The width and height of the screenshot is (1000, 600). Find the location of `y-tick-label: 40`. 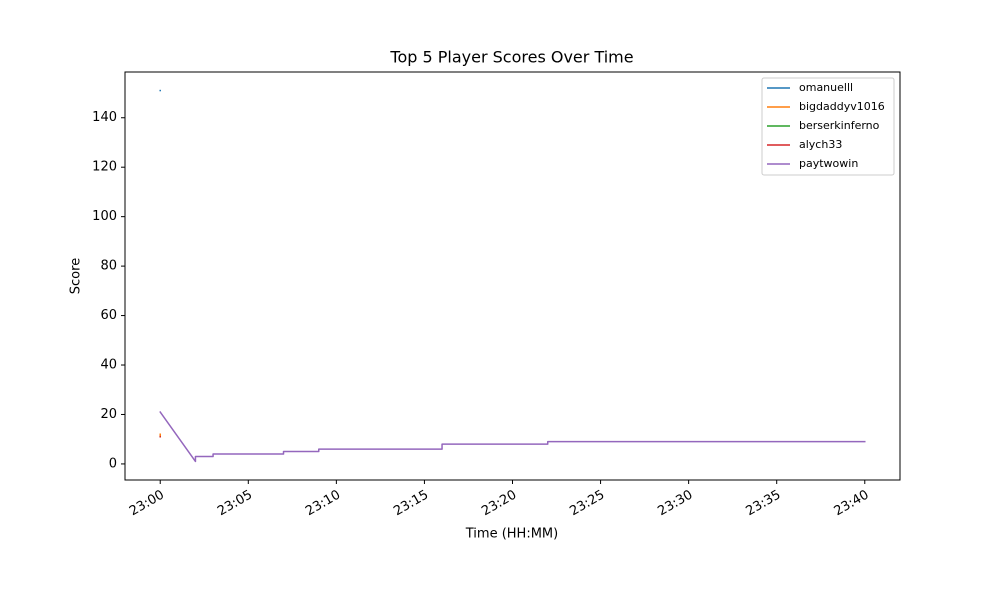

y-tick-label: 40 is located at coordinates (108, 365).